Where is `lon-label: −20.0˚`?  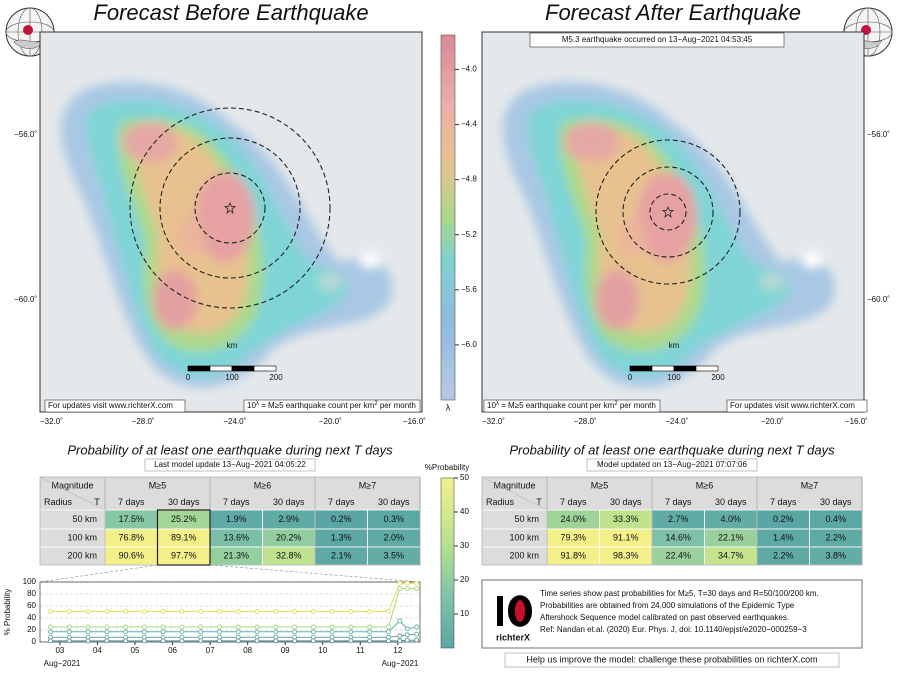 lon-label: −20.0˚ is located at coordinates (772, 421).